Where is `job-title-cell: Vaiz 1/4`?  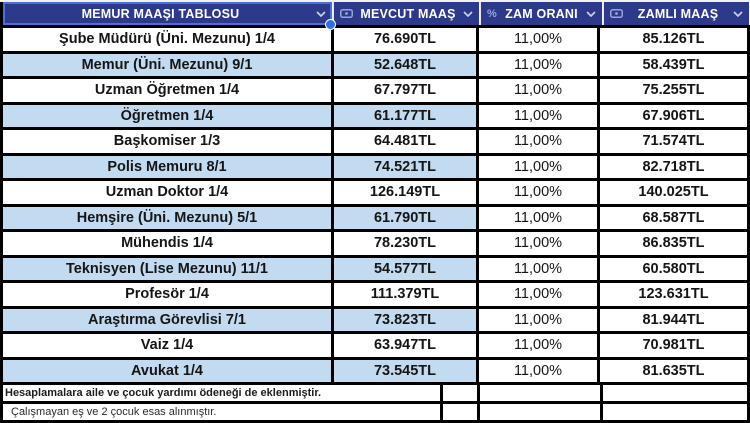 job-title-cell: Vaiz 1/4 is located at coordinates (168, 345).